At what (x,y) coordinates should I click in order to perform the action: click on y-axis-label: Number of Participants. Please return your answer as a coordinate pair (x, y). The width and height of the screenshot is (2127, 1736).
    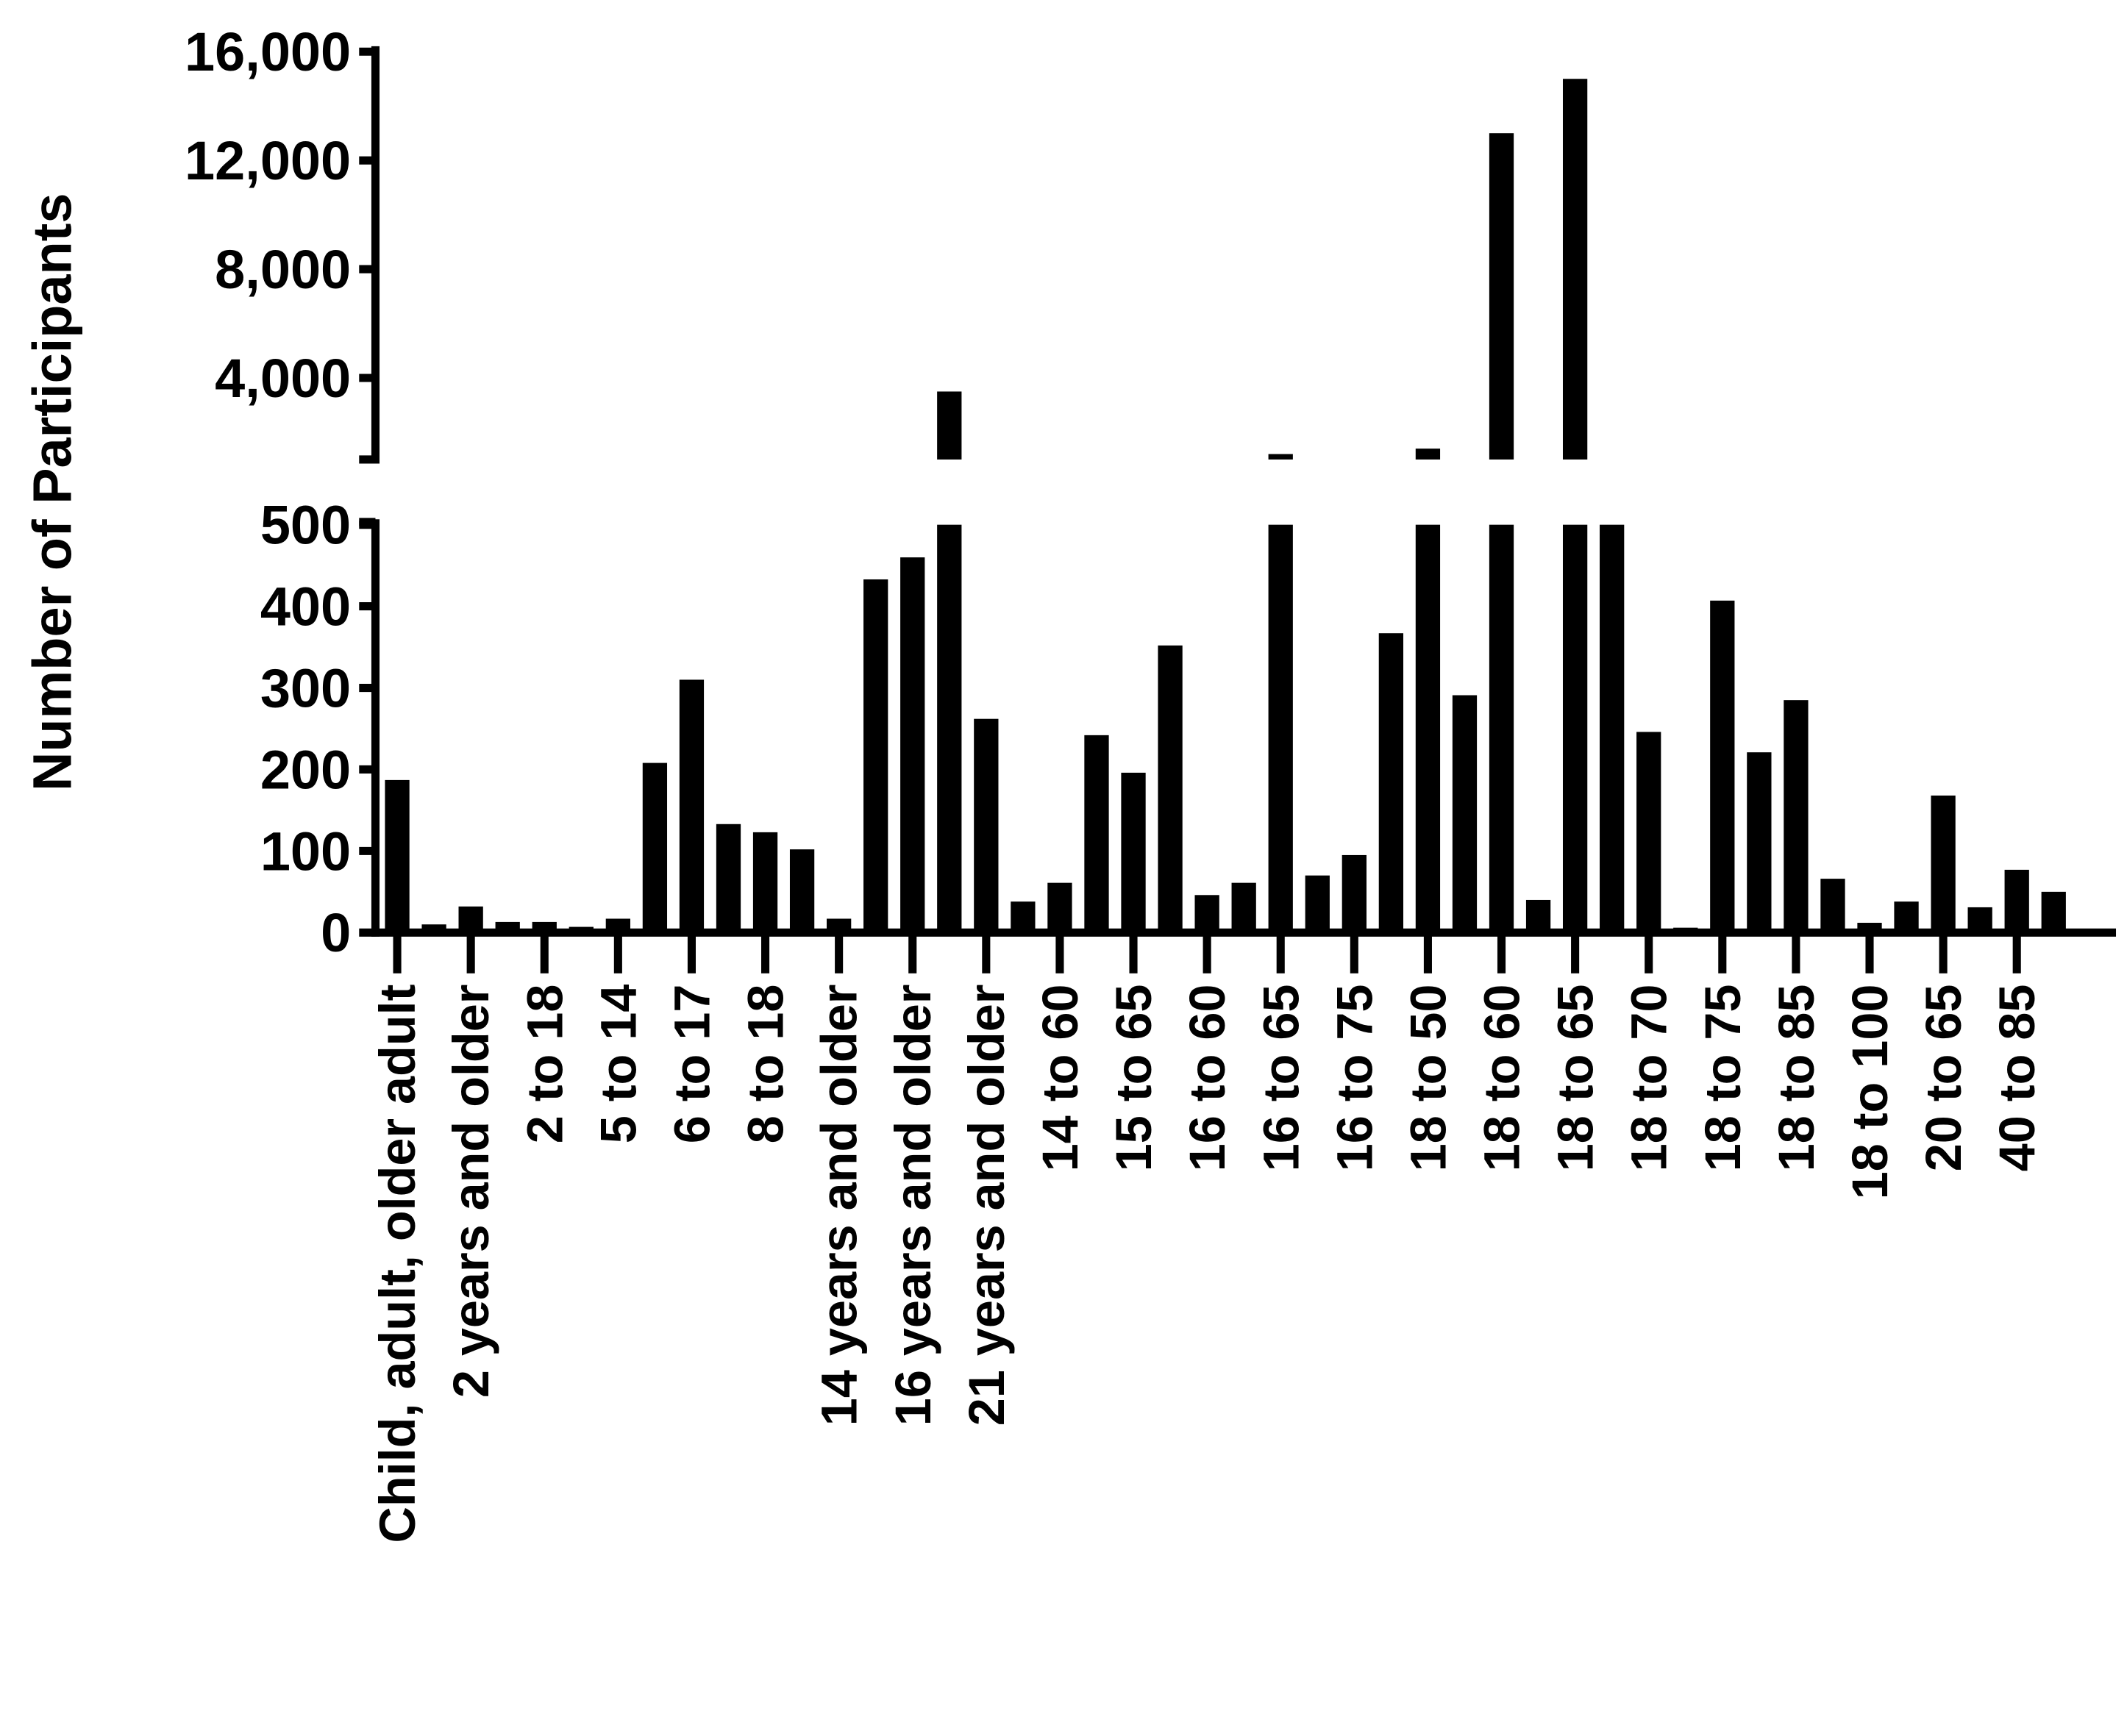
    Looking at the image, I should click on (52, 492).